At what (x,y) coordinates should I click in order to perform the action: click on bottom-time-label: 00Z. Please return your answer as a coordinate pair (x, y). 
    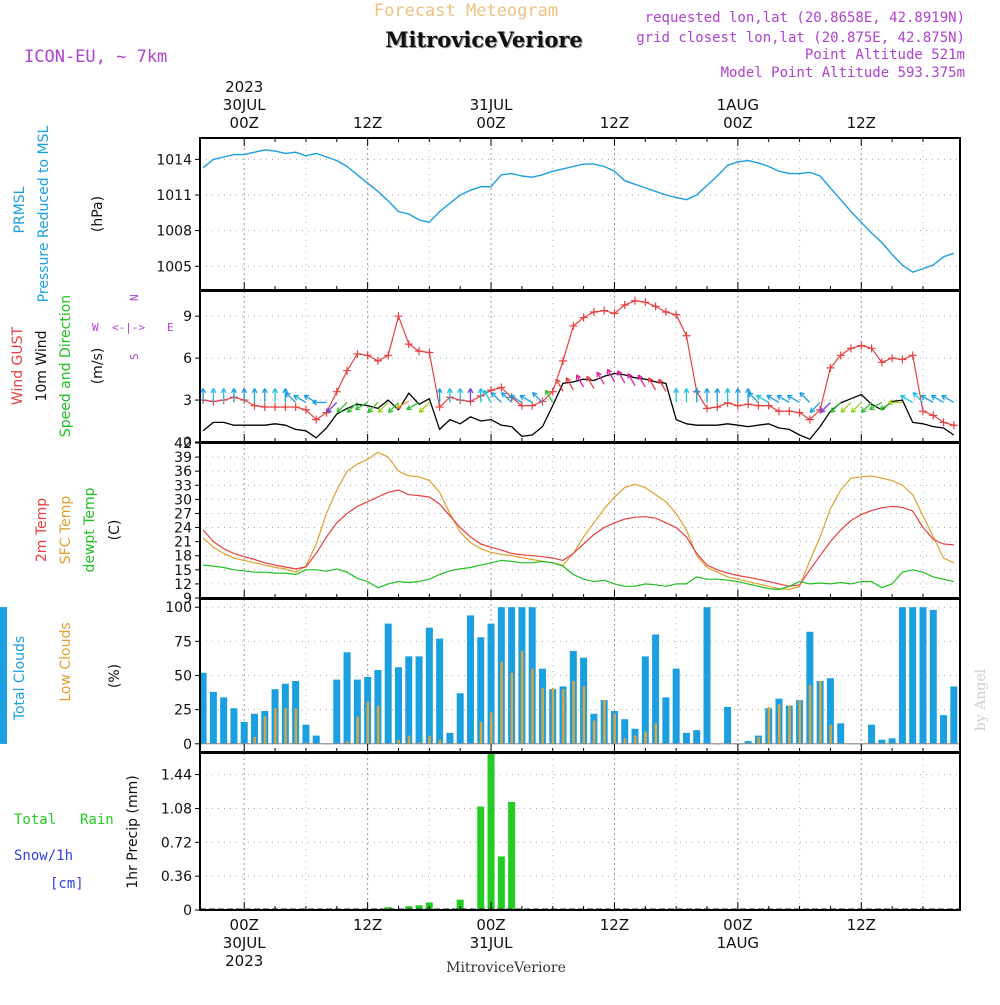
    Looking at the image, I should click on (737, 925).